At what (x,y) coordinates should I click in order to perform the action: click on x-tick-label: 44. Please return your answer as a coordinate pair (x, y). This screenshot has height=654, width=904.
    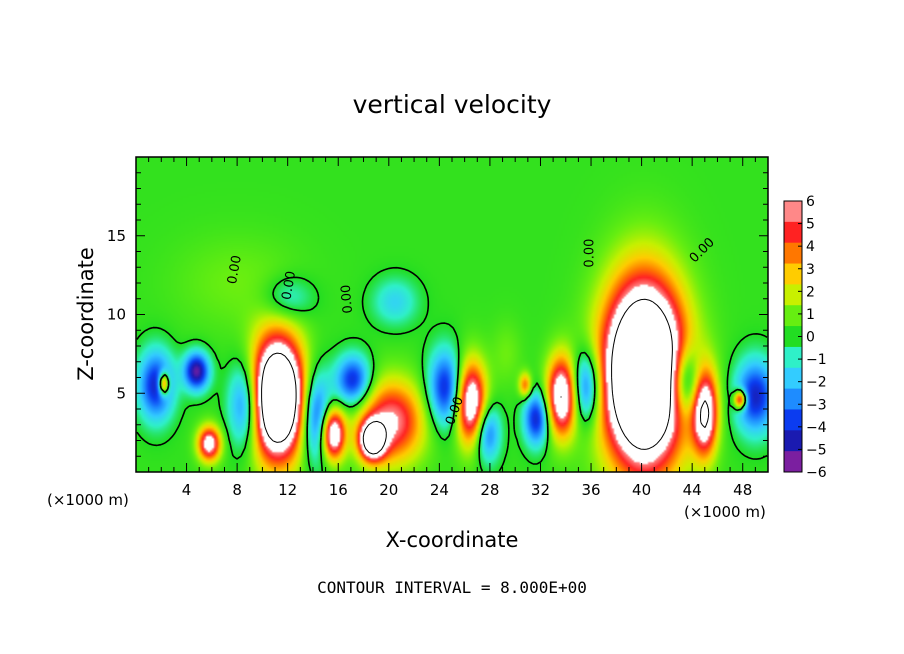
    Looking at the image, I should click on (692, 490).